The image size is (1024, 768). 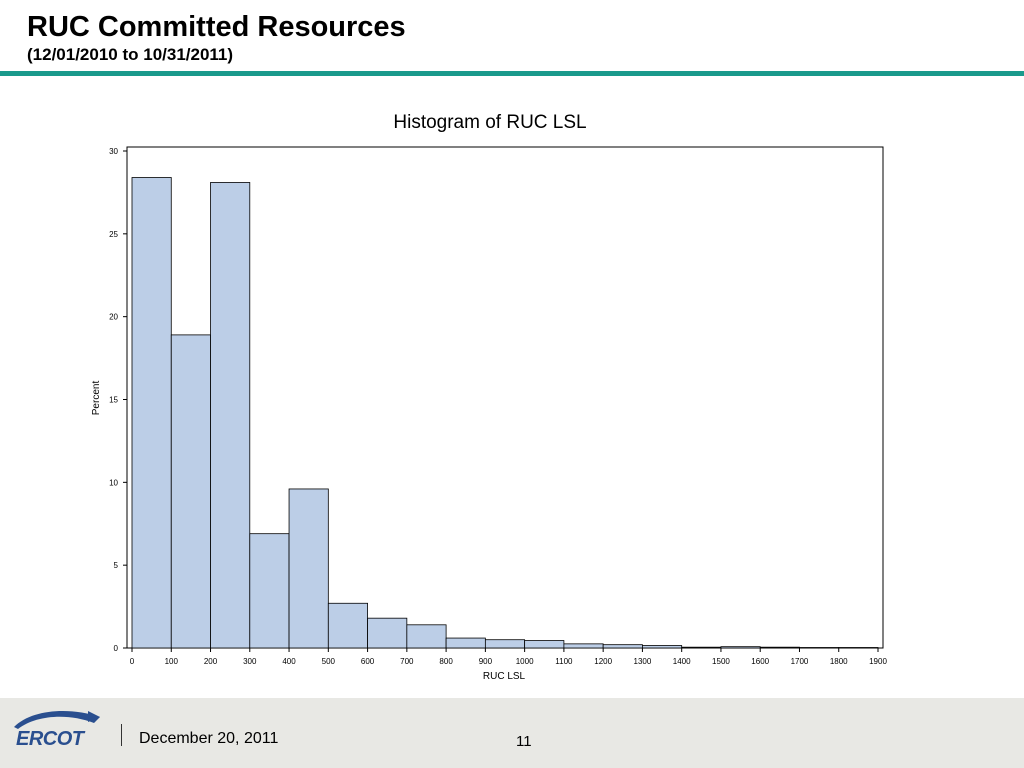 What do you see at coordinates (760, 661) in the screenshot?
I see `x-tick-label: 1600` at bounding box center [760, 661].